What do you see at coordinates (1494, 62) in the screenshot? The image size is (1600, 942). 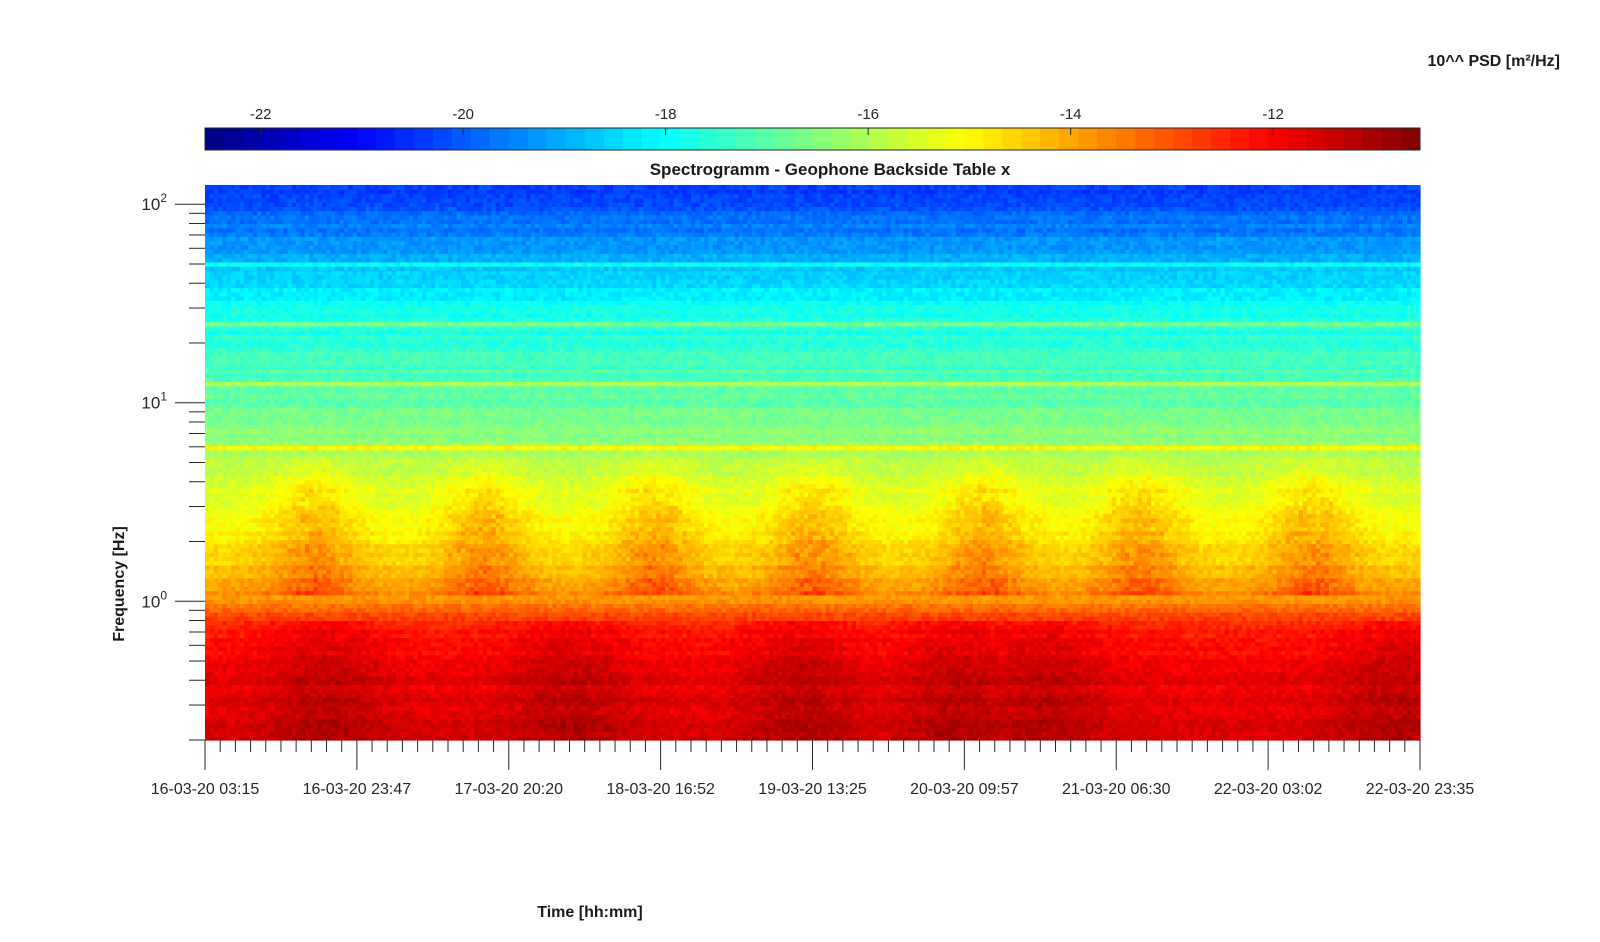 I see `colorbar-label: 10^^ PSD [m²/Hz]` at bounding box center [1494, 62].